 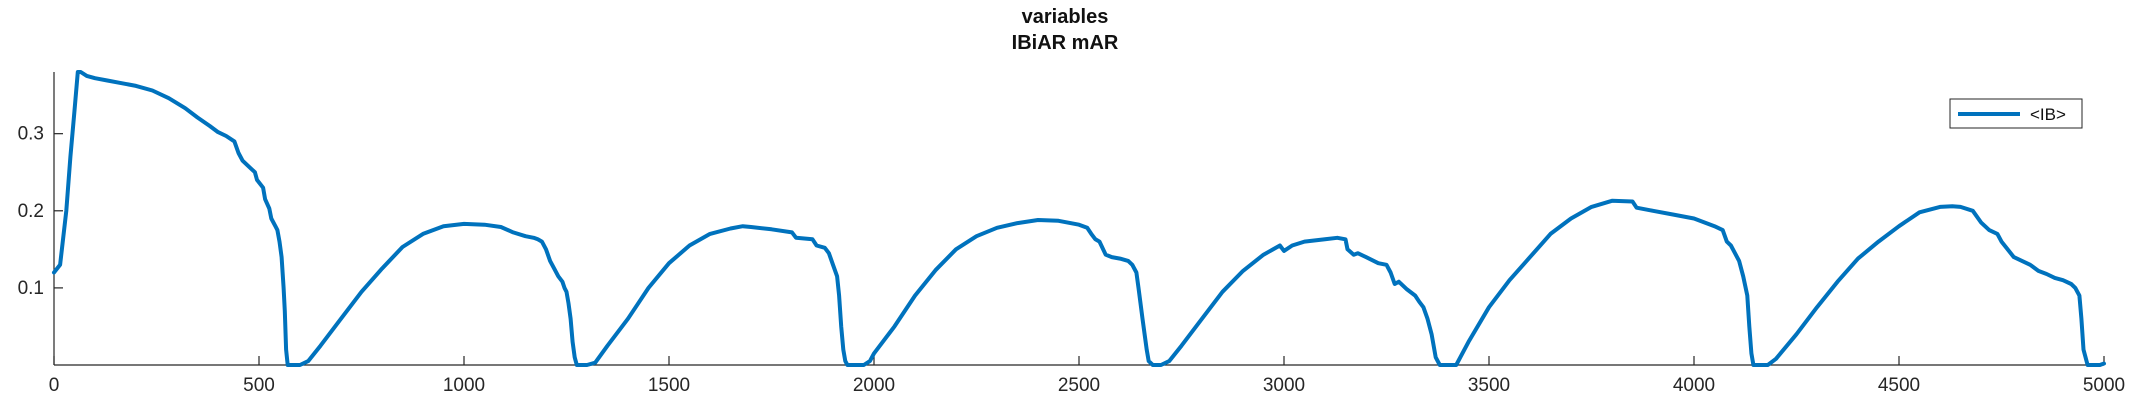 What do you see at coordinates (669, 385) in the screenshot?
I see `x-tick-label: 1500` at bounding box center [669, 385].